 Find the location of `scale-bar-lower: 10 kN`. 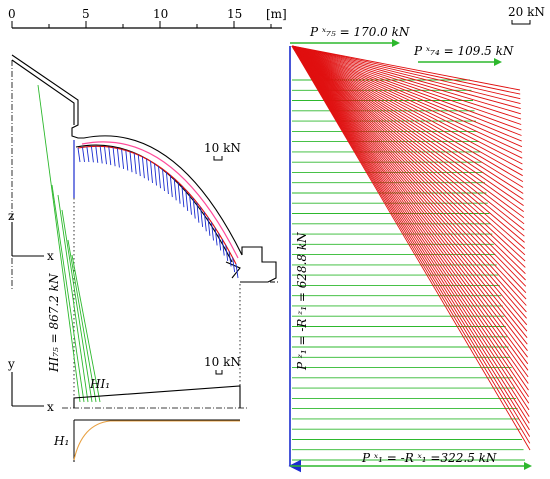

scale-bar-lower: 10 kN is located at coordinates (222, 365).